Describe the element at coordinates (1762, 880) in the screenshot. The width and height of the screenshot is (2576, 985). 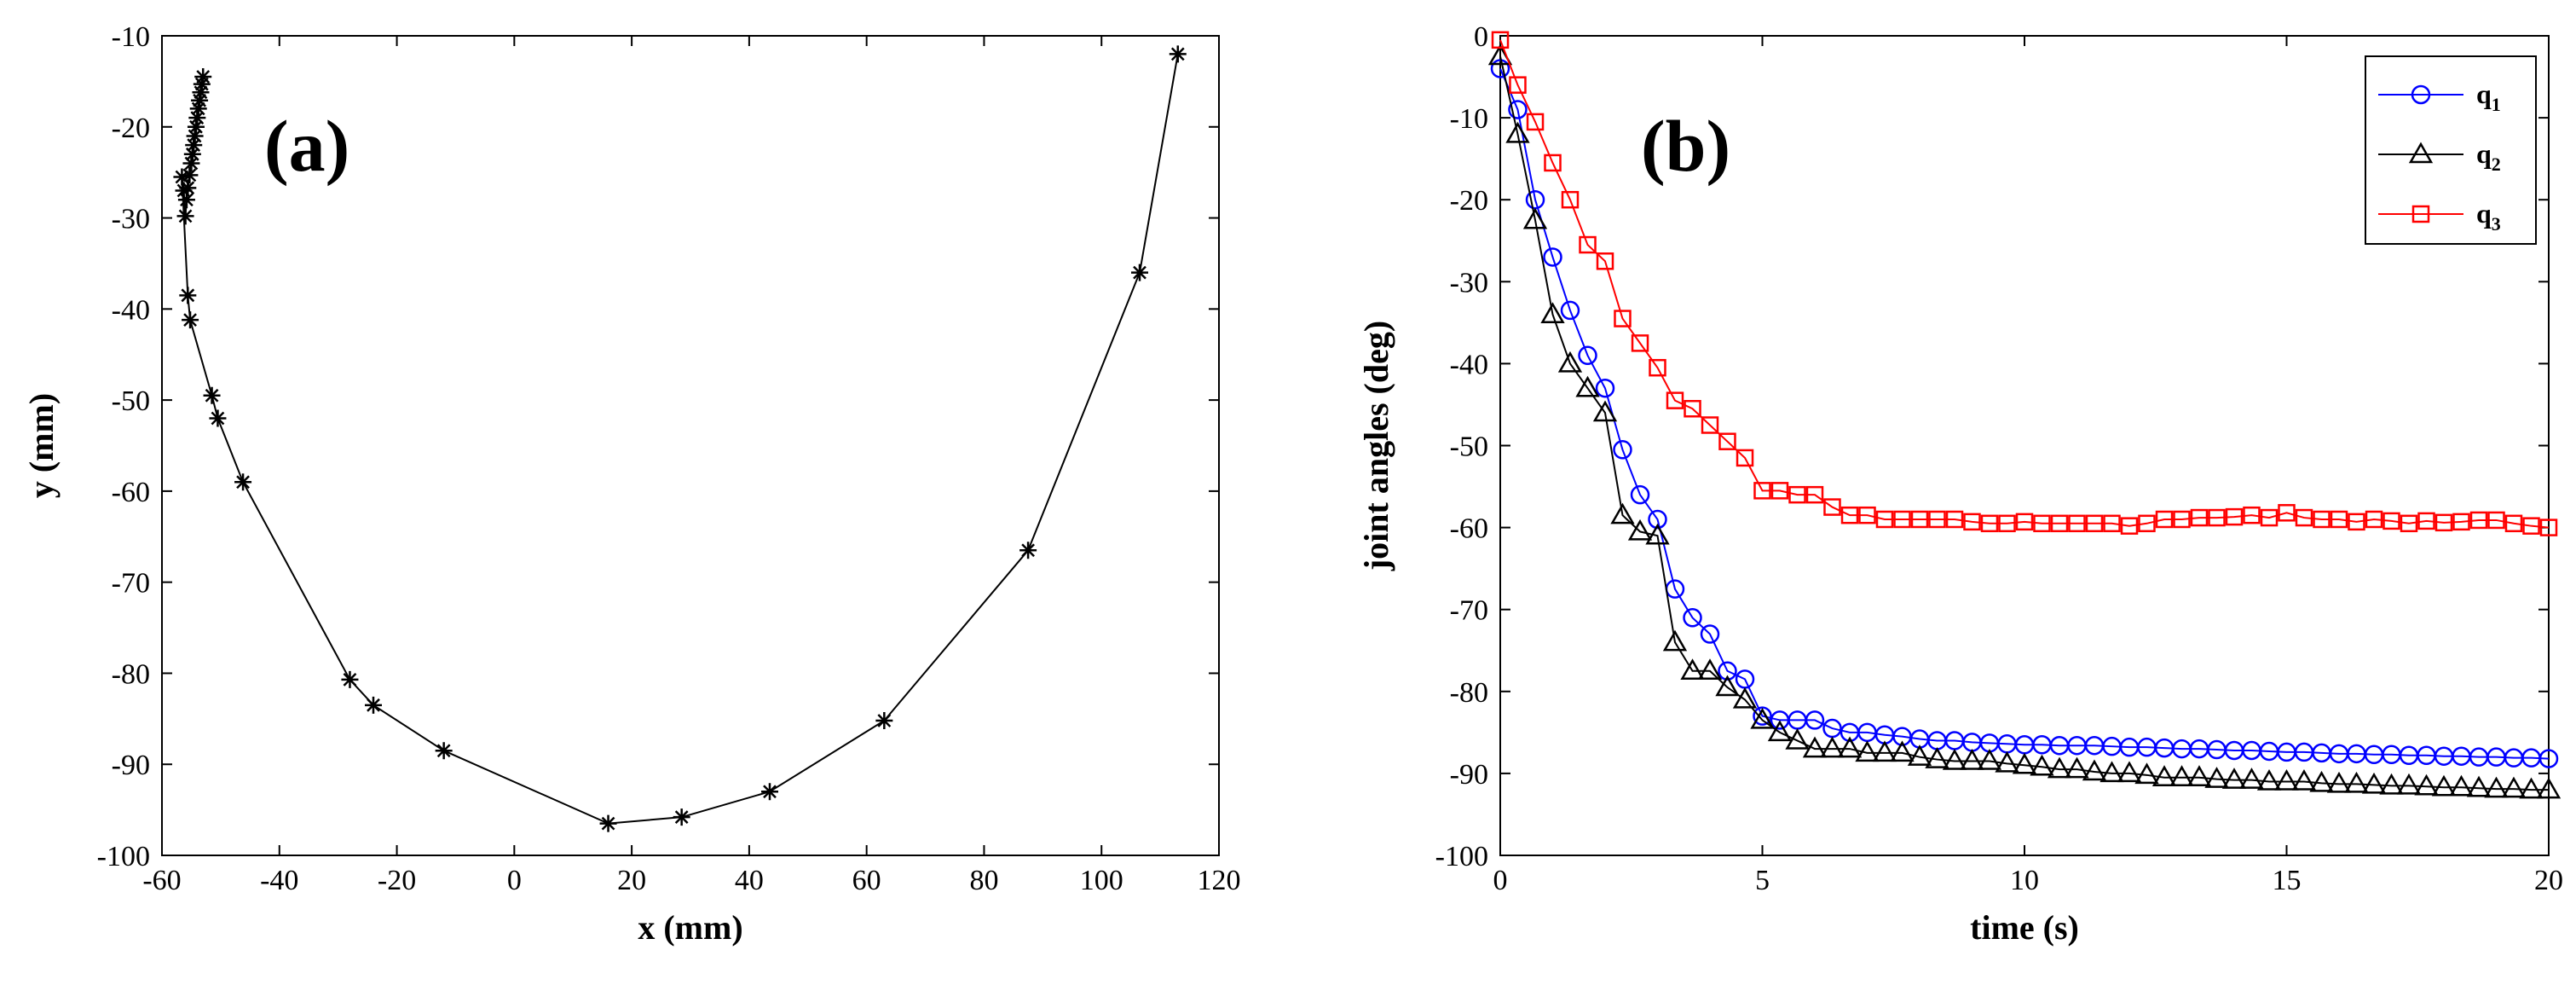
I see `x-tick-label: 5` at that location.